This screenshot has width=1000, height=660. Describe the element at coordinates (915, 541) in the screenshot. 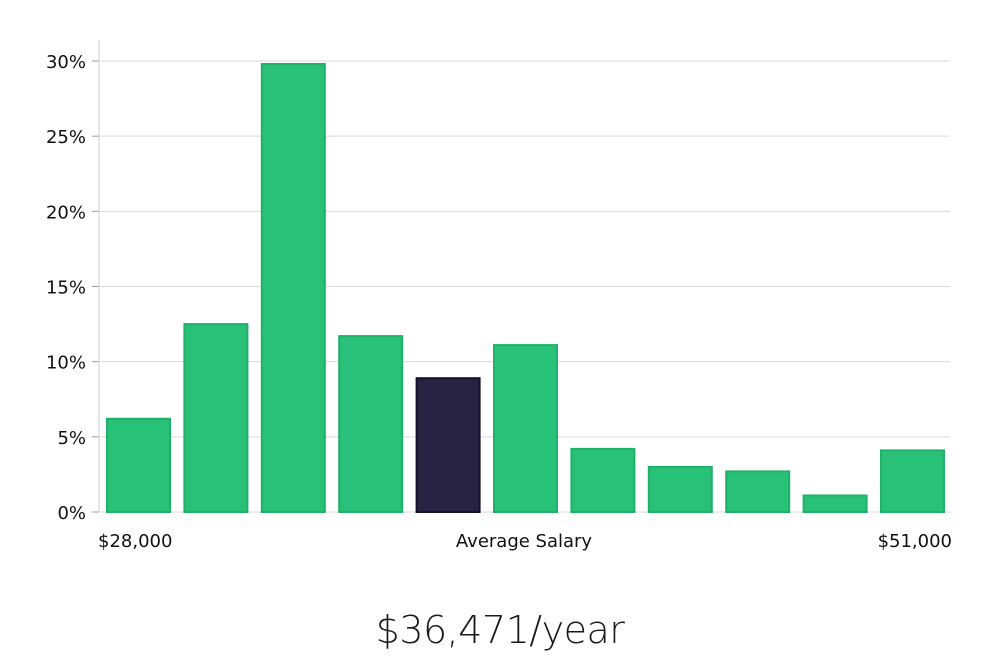

I see `x-max-label: $51,000` at that location.